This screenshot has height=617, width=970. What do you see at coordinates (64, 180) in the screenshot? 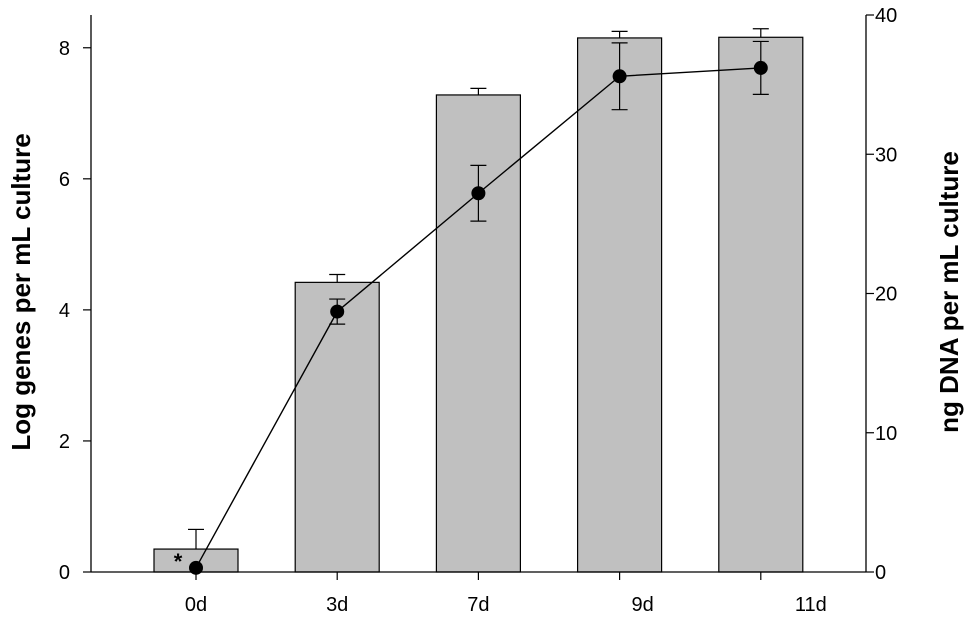
I see `y-tick-label-6: 6` at bounding box center [64, 180].